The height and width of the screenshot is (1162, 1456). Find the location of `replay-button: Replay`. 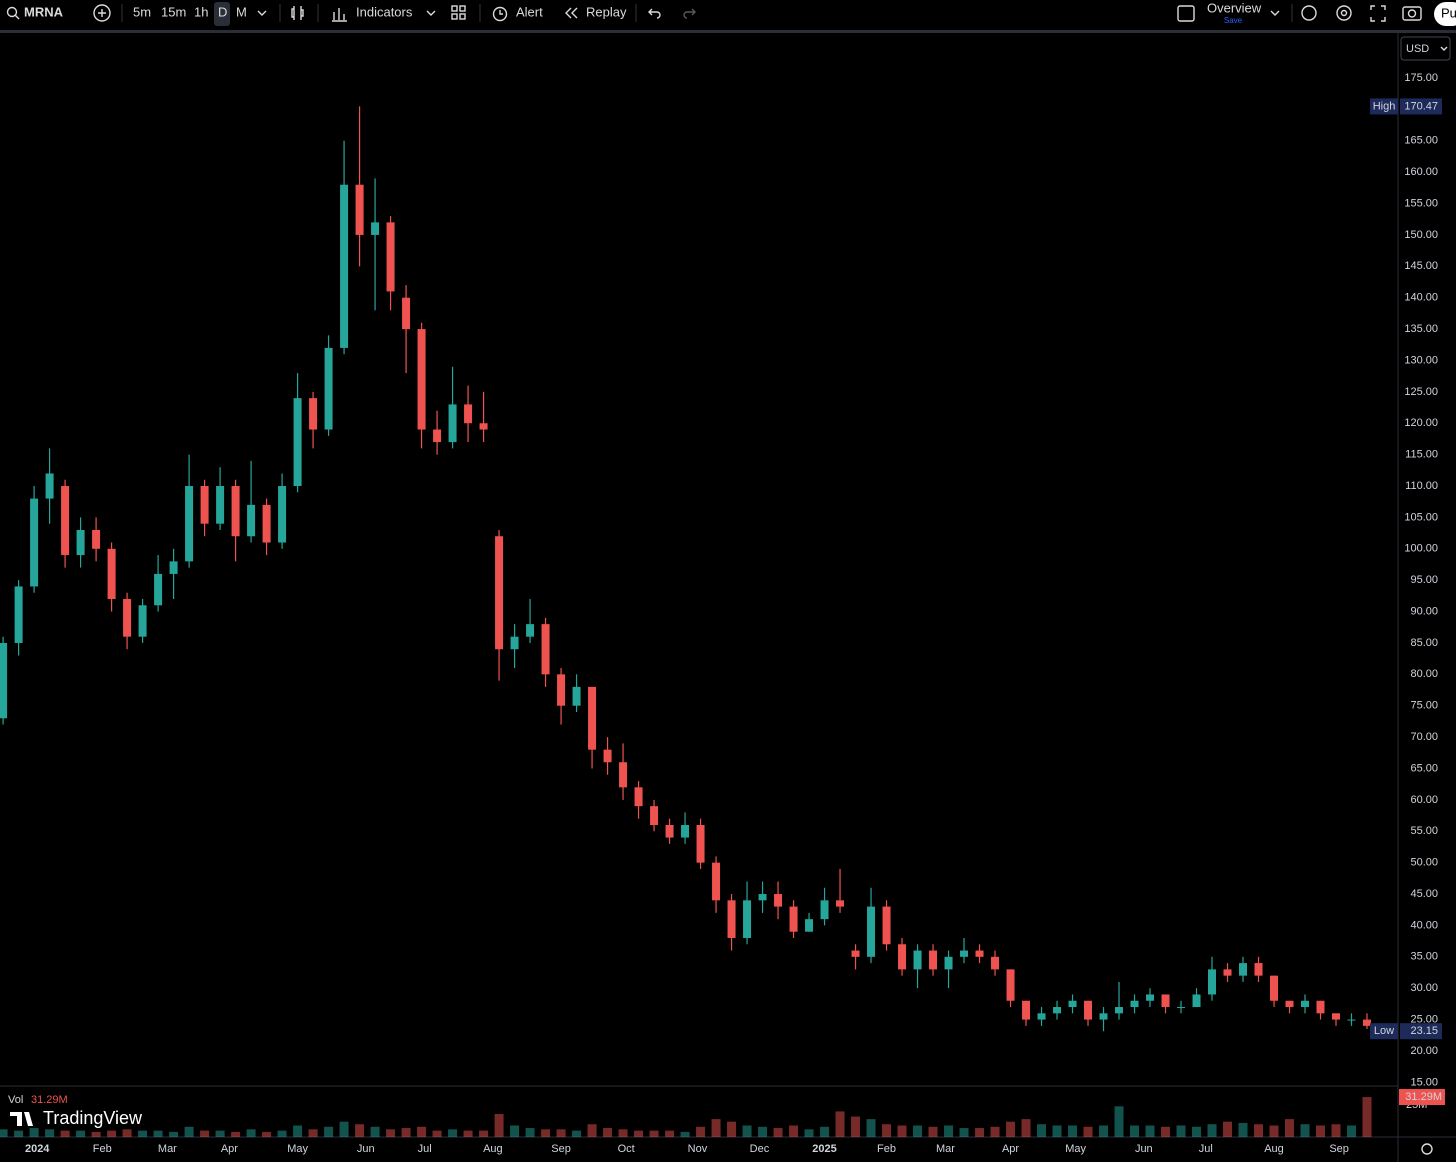

replay-button: Replay is located at coordinates (606, 11).